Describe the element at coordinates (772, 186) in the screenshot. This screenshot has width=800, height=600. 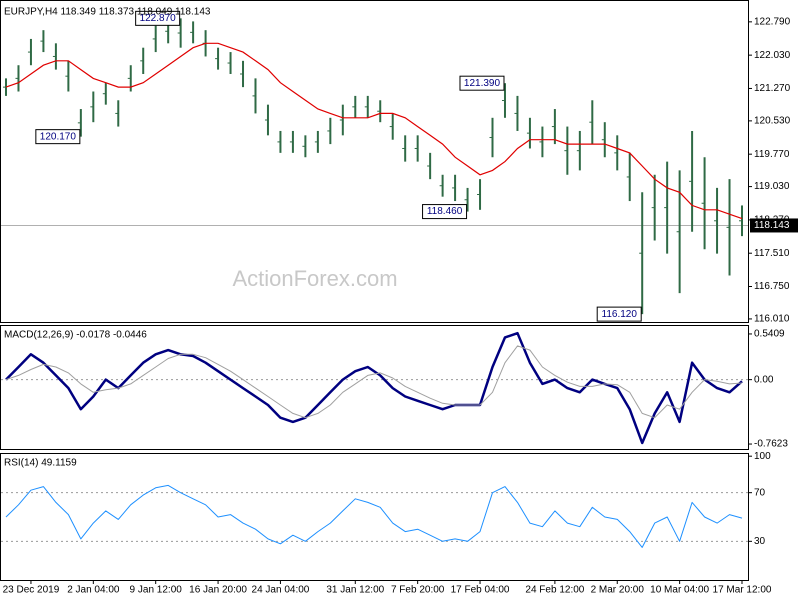
I see `y-tick-label: 119.030` at that location.